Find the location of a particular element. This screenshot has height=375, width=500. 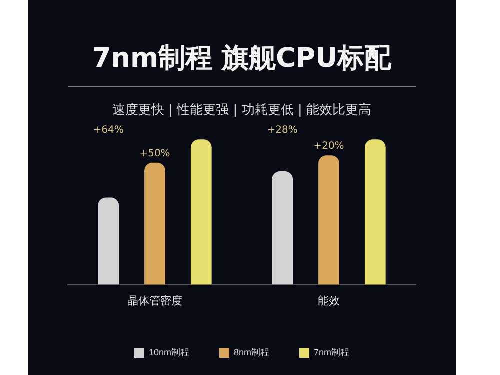

text: +28% is located at coordinates (282, 130).